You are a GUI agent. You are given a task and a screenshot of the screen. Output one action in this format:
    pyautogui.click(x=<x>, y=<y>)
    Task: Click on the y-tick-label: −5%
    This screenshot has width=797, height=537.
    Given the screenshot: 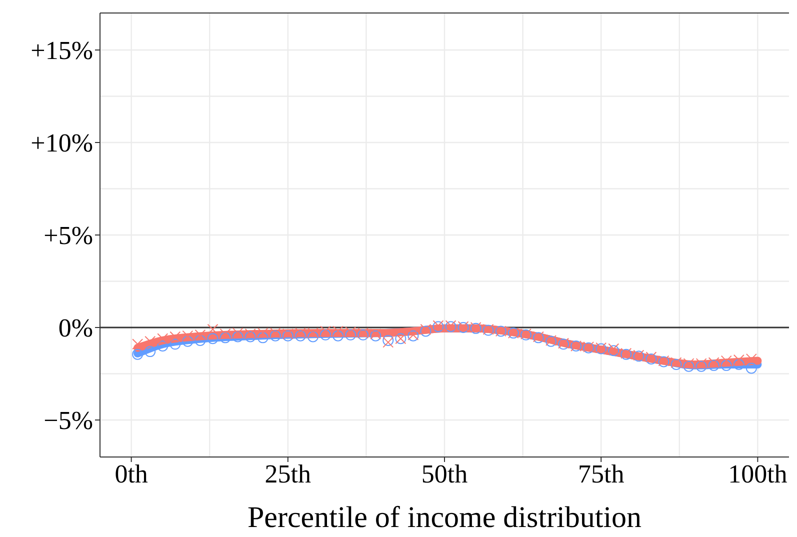 What is the action you would take?
    pyautogui.click(x=68, y=421)
    